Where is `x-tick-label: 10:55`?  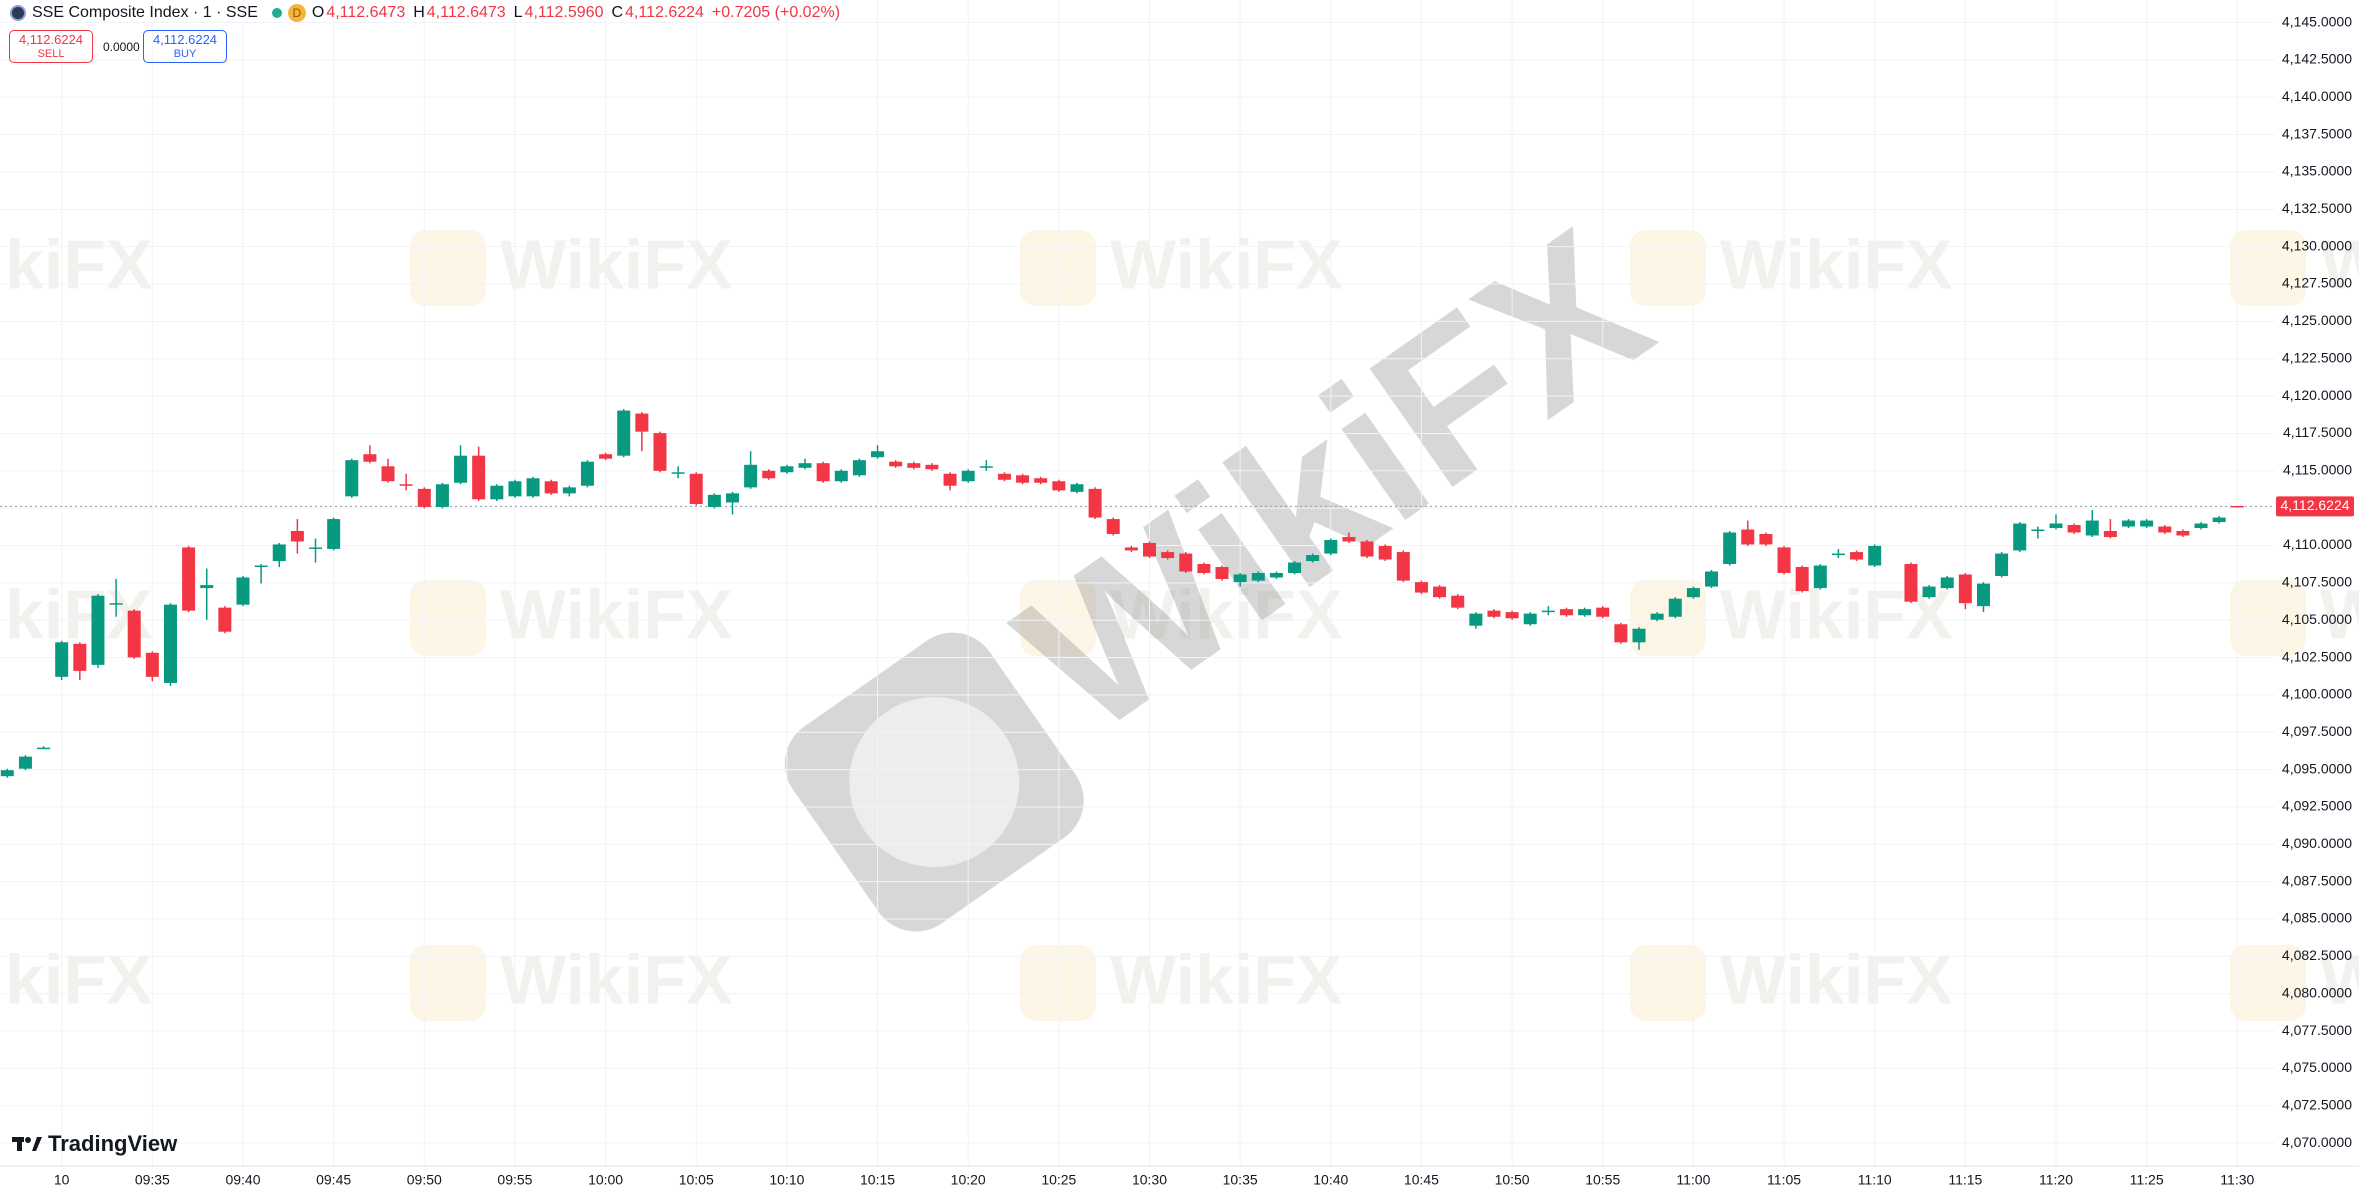
x-tick-label: 10:55 is located at coordinates (1602, 1180).